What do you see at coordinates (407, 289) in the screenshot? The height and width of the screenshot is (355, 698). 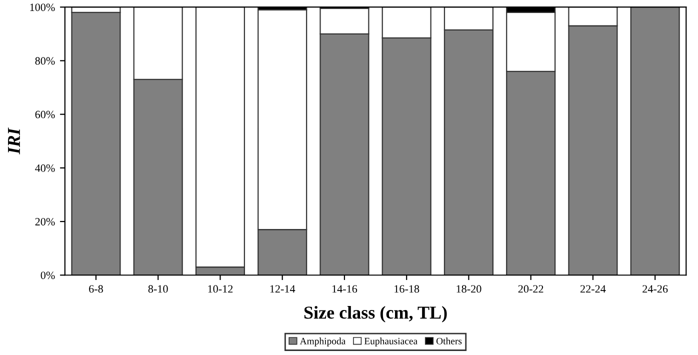 I see `x-tick-label: 16-18` at bounding box center [407, 289].